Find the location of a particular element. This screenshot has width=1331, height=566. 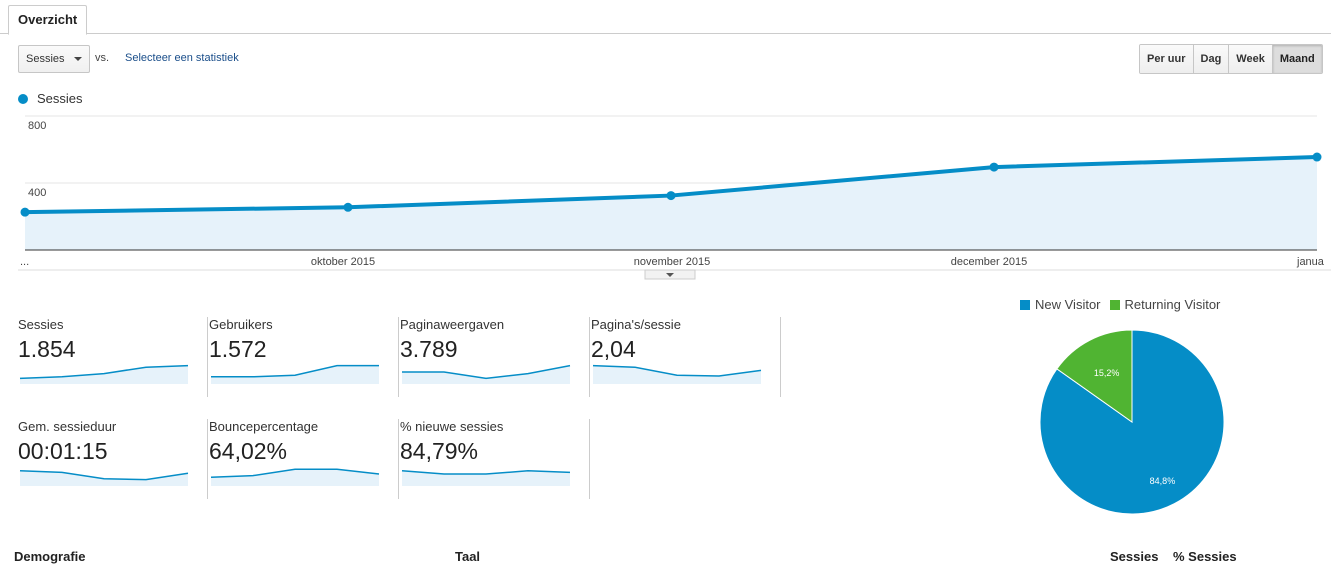

metric-label: Sessies is located at coordinates (41, 324).